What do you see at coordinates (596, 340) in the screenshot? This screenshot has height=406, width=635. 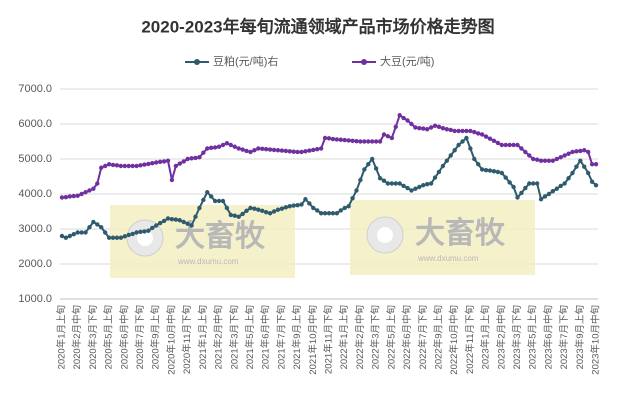 I see `x-tick-label: 2023年10月中旬` at bounding box center [596, 340].